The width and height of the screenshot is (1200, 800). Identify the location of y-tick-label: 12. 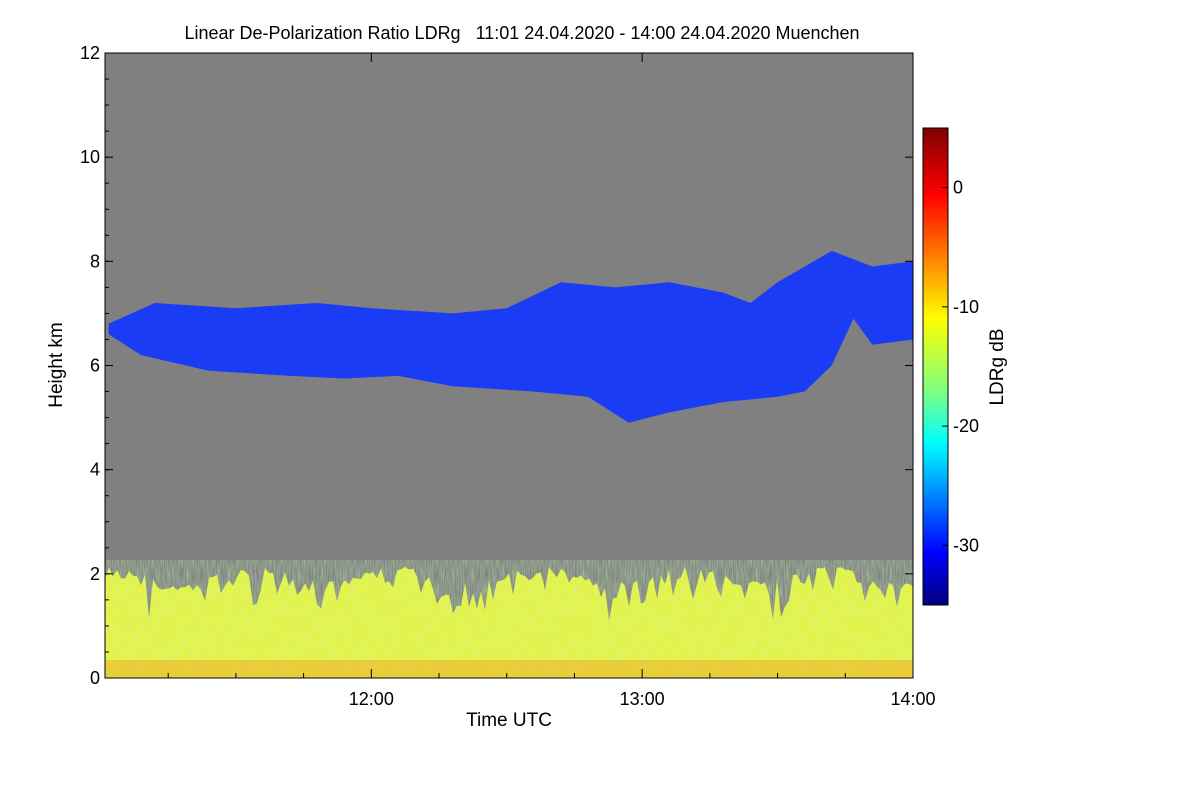
(90, 53).